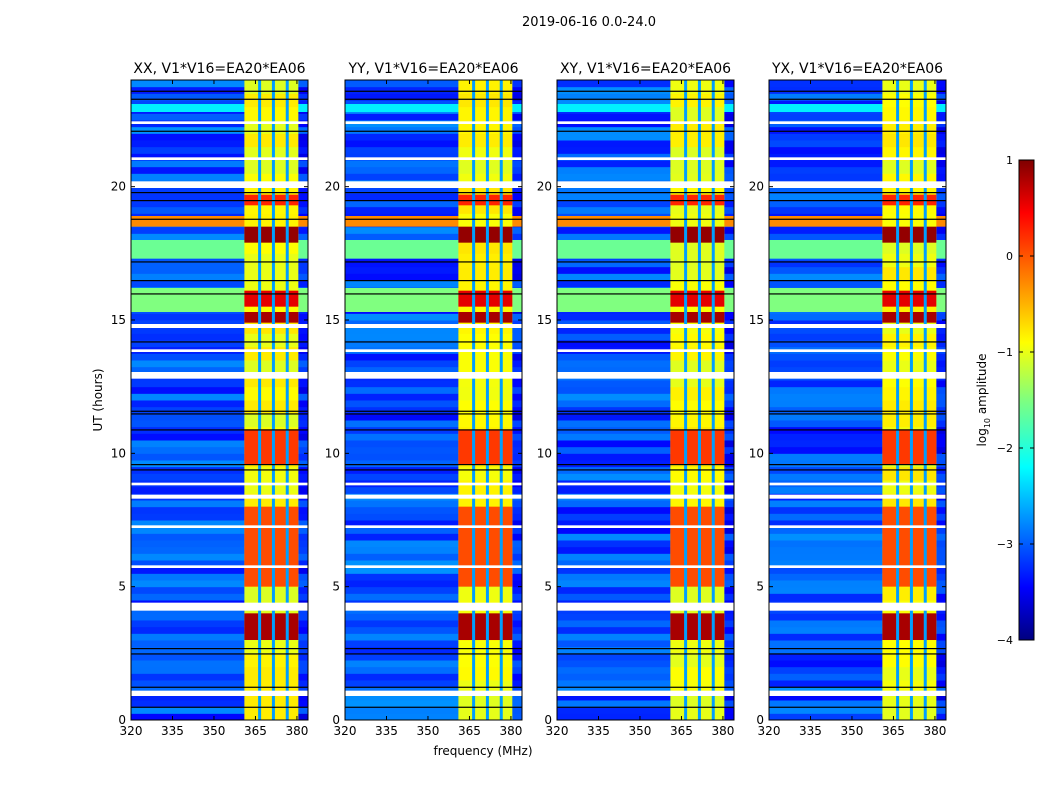 The width and height of the screenshot is (1050, 800). I want to click on y-tick-label: 5, so click(122, 587).